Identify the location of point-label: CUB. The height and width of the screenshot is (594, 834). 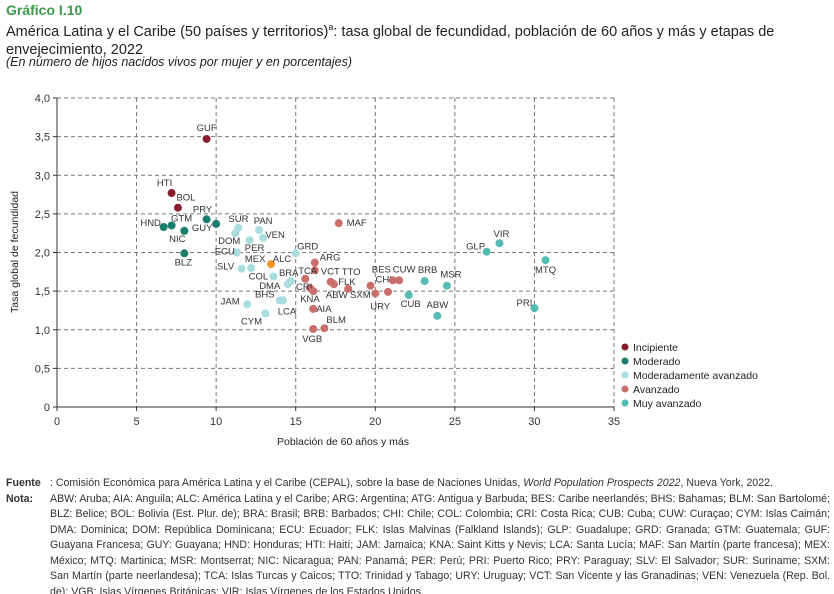
(411, 304).